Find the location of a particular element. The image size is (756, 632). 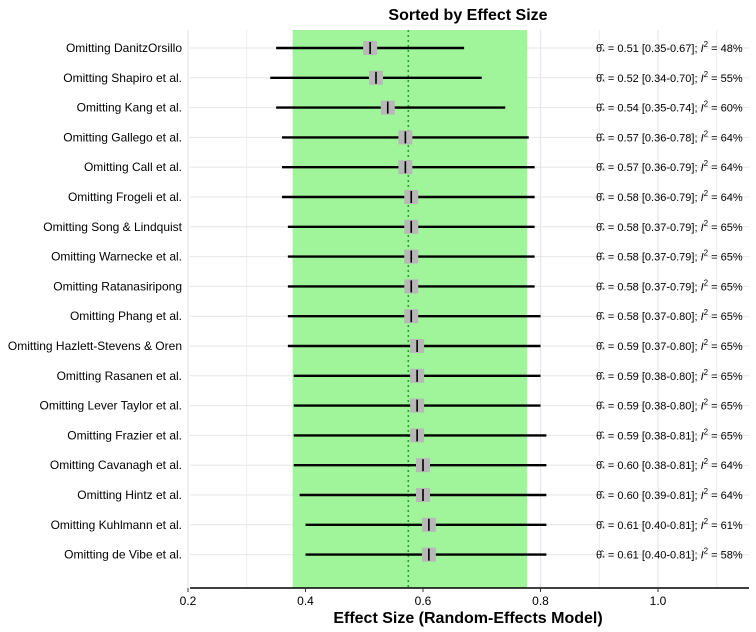

x-tick-label: 0.4 is located at coordinates (305, 601).